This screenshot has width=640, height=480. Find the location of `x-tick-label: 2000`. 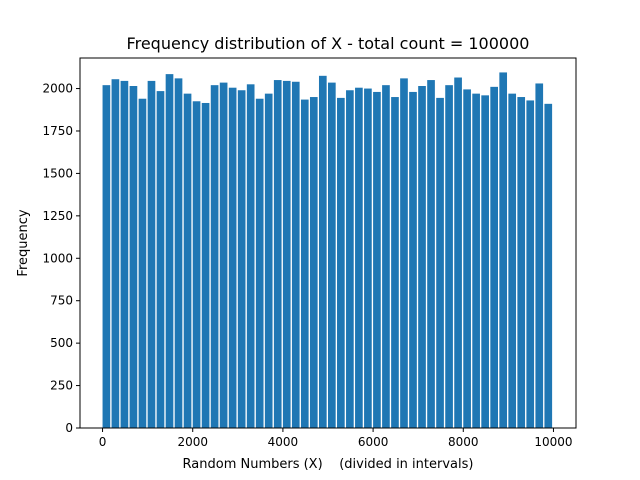

x-tick-label: 2000 is located at coordinates (192, 442).